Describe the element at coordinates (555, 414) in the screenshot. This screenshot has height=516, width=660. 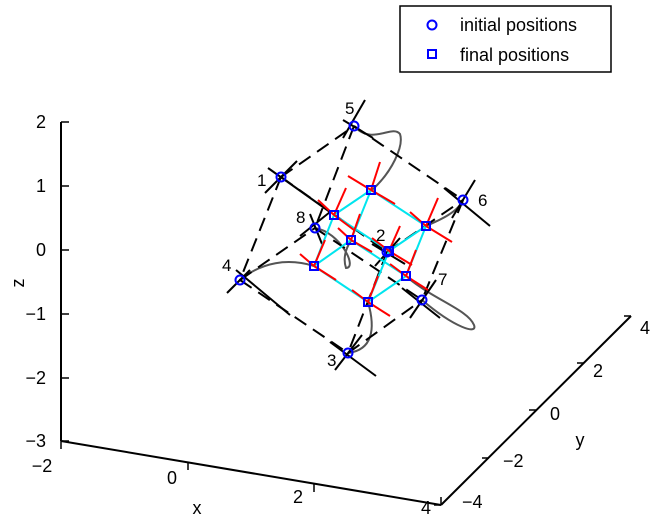
I see `y-tick-label: 0` at that location.